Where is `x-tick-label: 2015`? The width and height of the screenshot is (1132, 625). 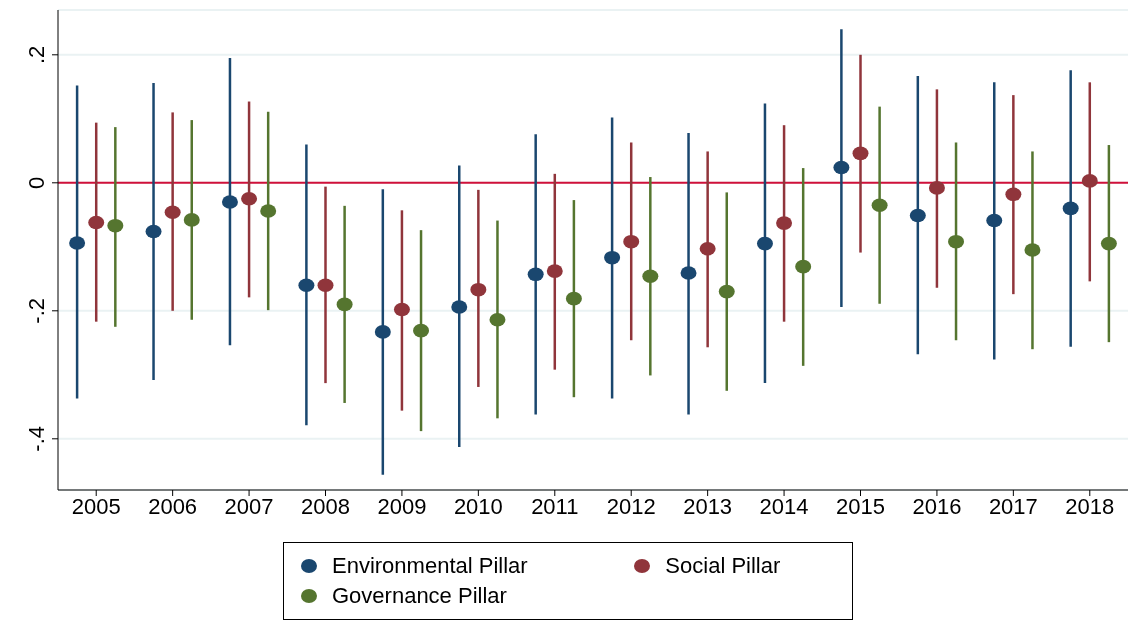 x-tick-label: 2015 is located at coordinates (860, 506).